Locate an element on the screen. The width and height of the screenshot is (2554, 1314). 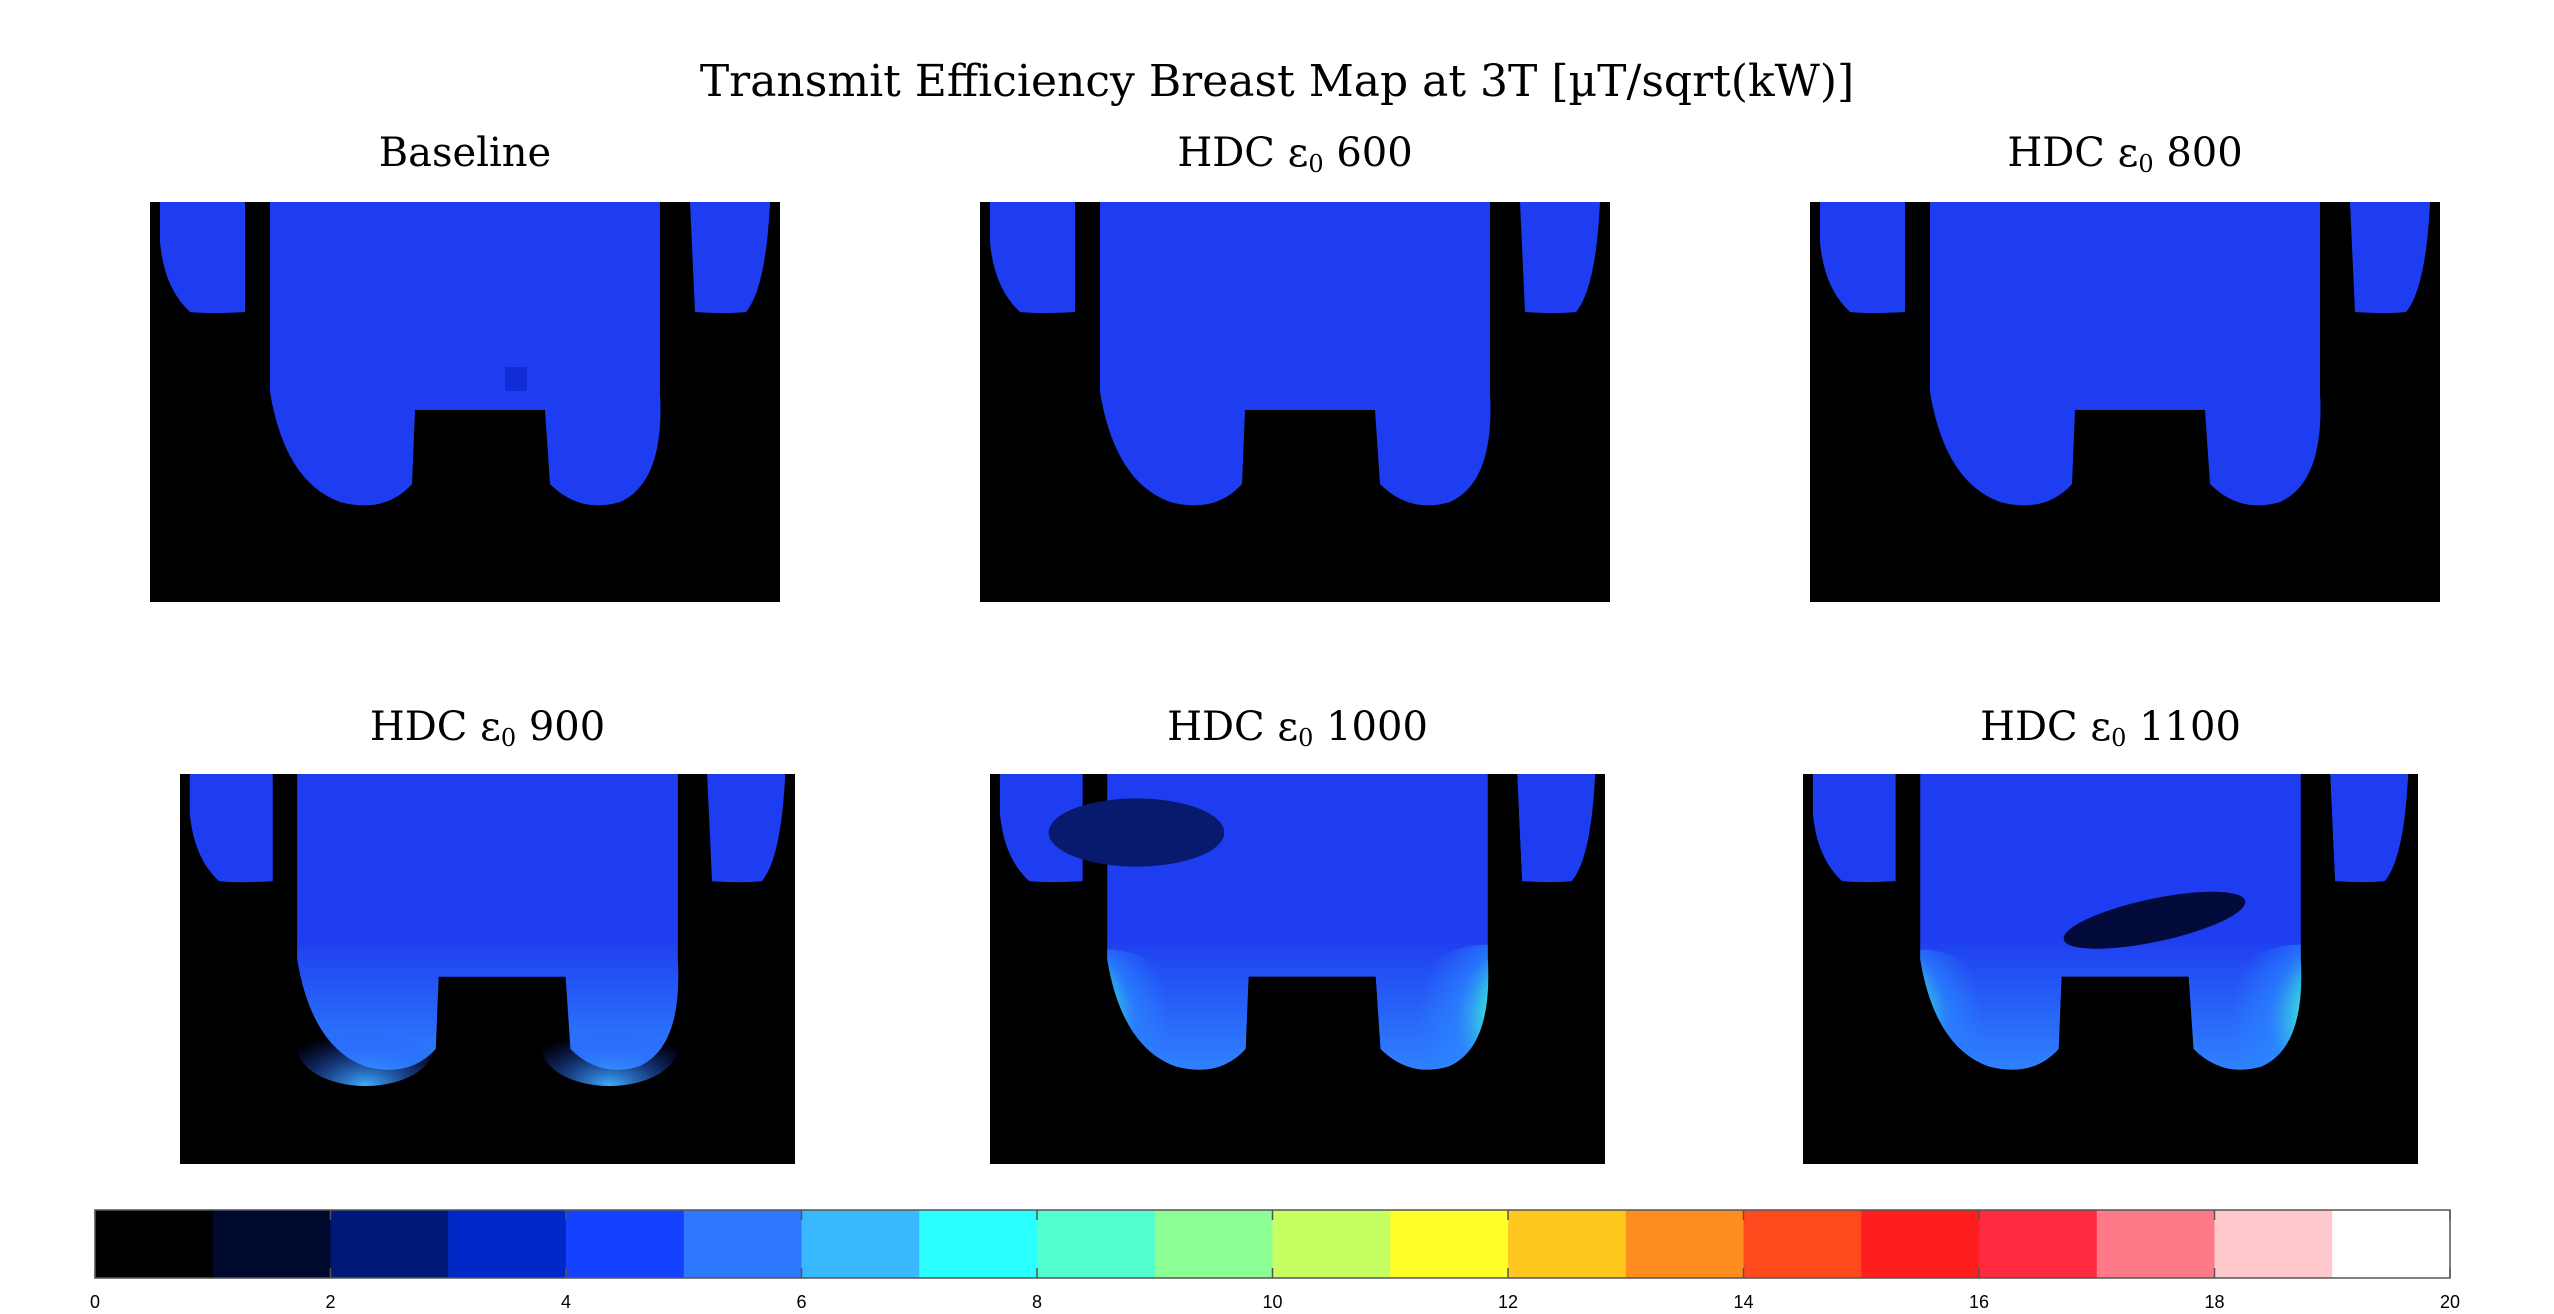
colorbar-tick-label: 8 is located at coordinates (1037, 1302).